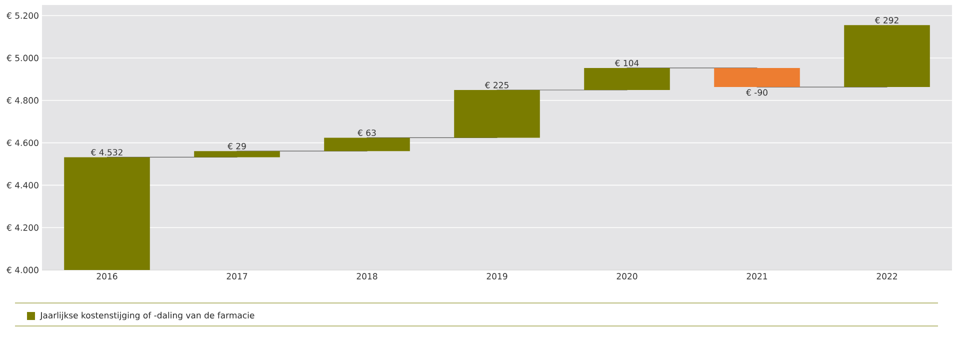  What do you see at coordinates (22, 58) in the screenshot?
I see `y-tick-label: € 5.000` at bounding box center [22, 58].